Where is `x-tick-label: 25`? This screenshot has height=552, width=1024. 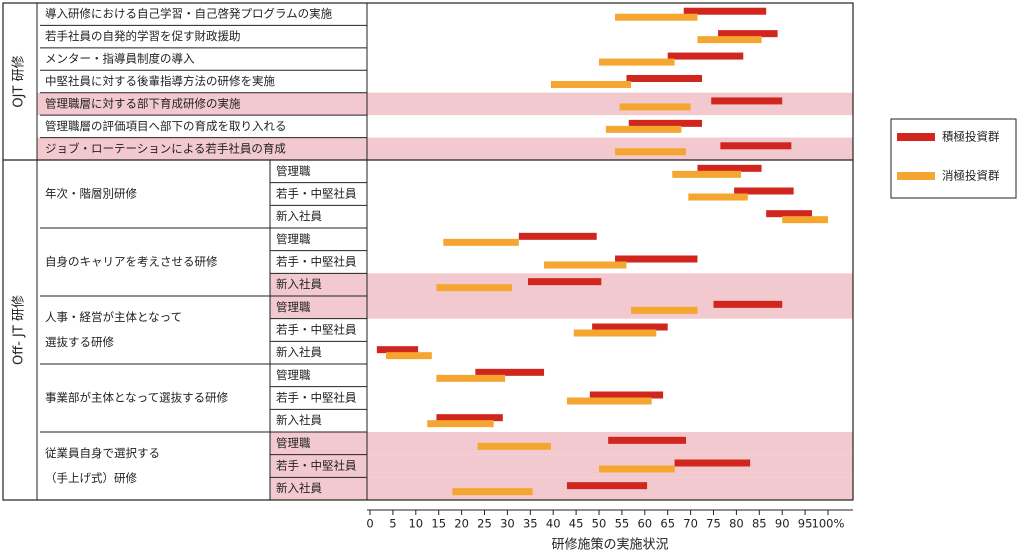 x-tick-label: 25 is located at coordinates (484, 524).